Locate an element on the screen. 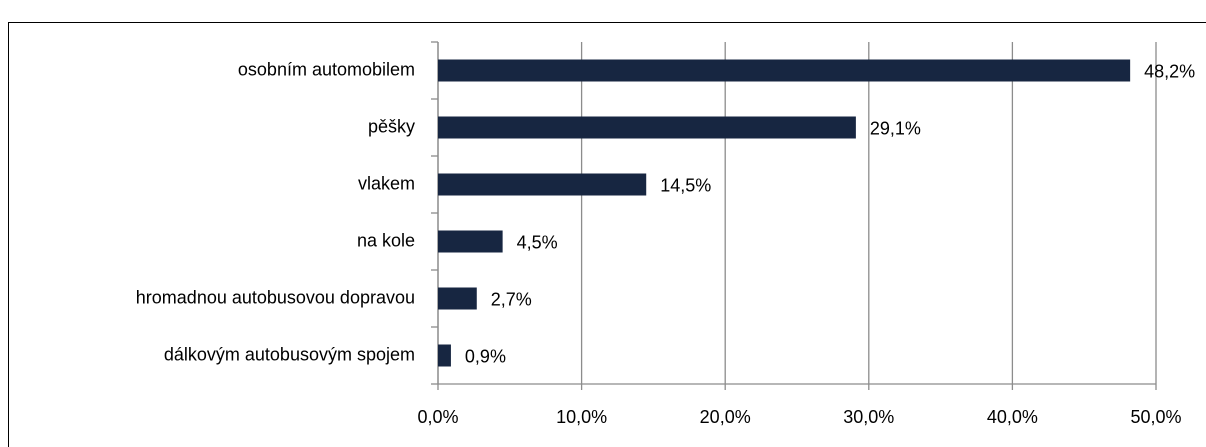  y-tick-label: osobním automobilem is located at coordinates (326, 69).